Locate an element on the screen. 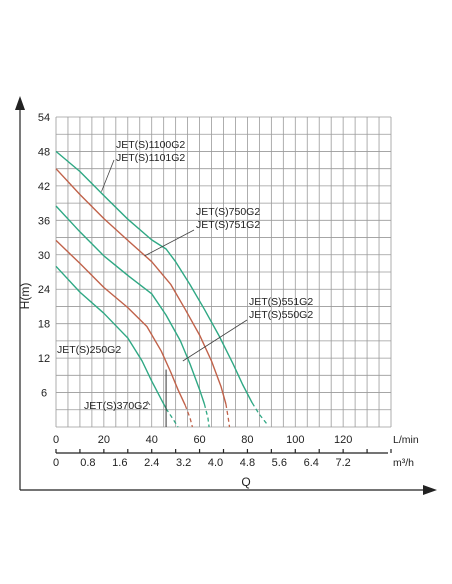 The height and width of the screenshot is (584, 452). y-tick-label: 12 is located at coordinates (44, 359).